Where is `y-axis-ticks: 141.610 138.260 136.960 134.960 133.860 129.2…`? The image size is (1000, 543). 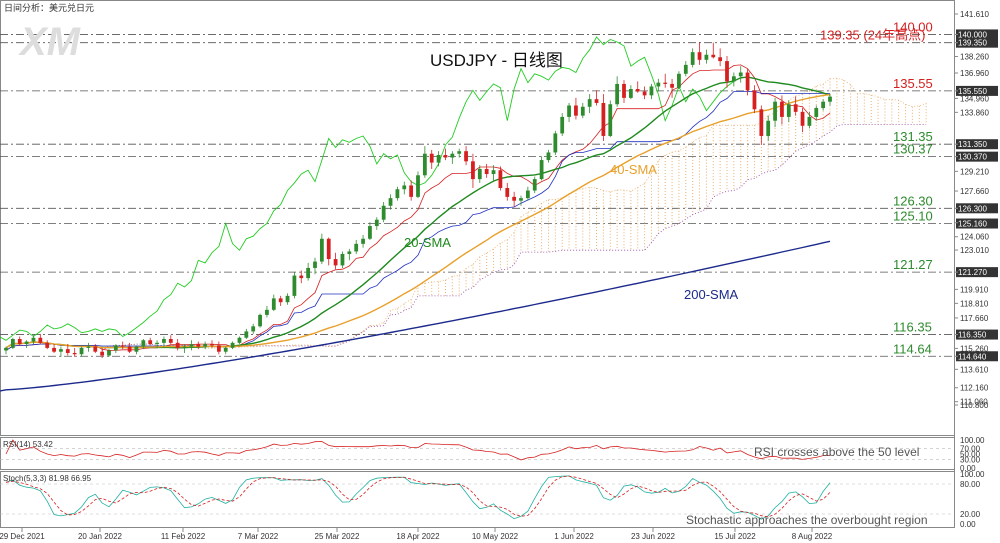
y-axis-ticks: 141.610 138.260 136.960 134.960 133.860 129.2… is located at coordinates (971, 210).